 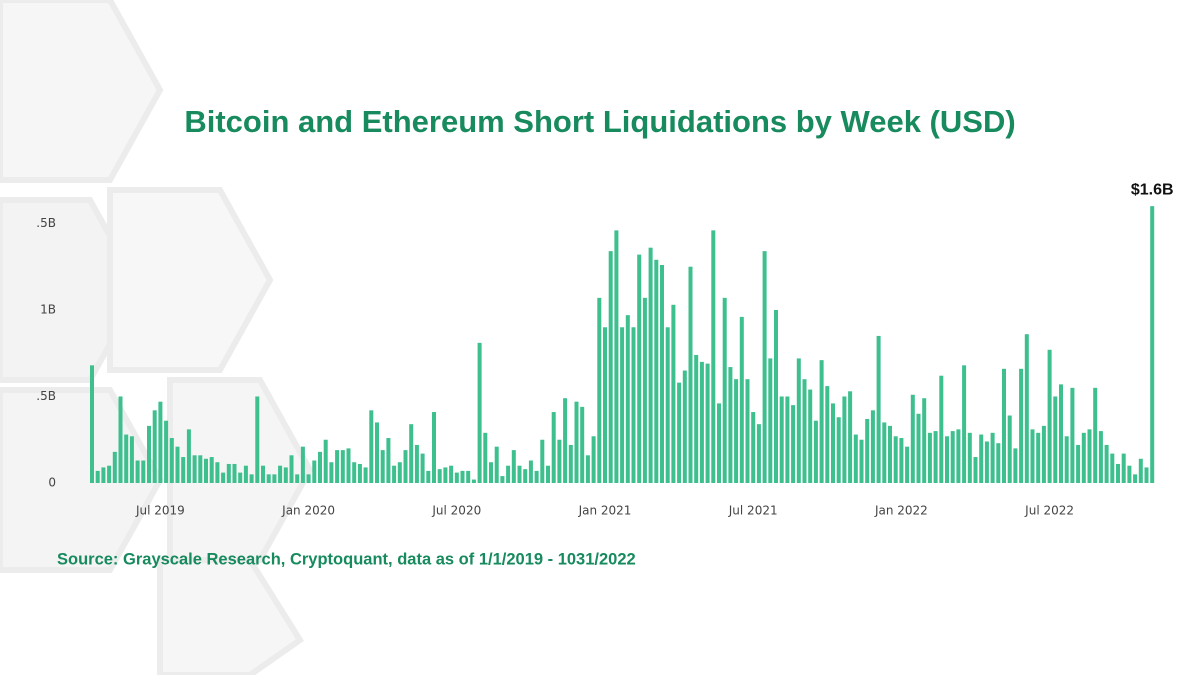 What do you see at coordinates (456, 511) in the screenshot?
I see `x-tick-label: Jul 2020` at bounding box center [456, 511].